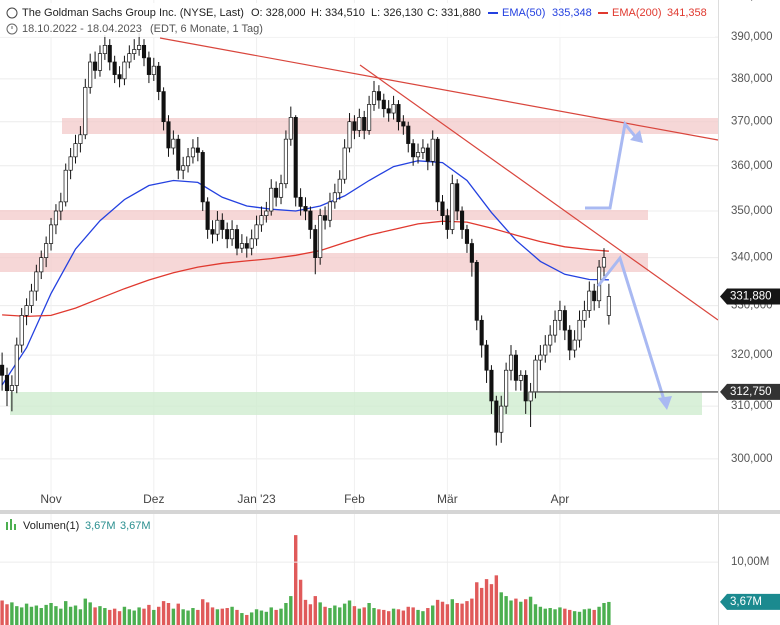  I want to click on volume-plot: 10,00M 3,67M, so click(390, 580).